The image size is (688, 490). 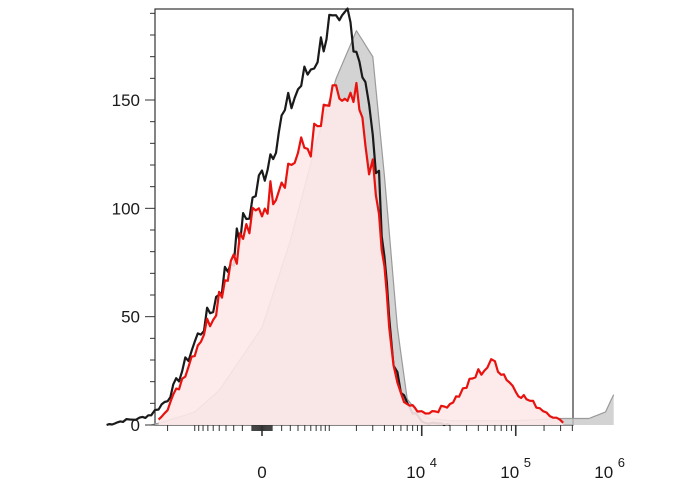 I want to click on y-tick-label: 150, so click(x=126, y=100).